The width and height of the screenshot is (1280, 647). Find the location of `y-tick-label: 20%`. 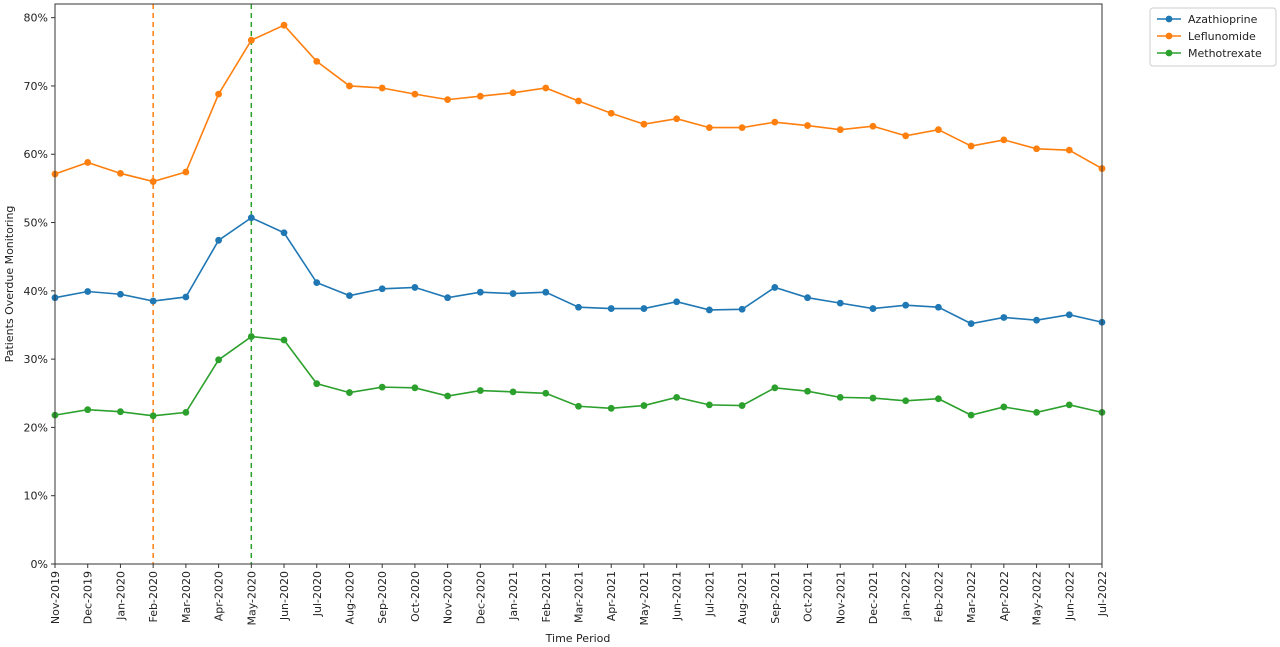

y-tick-label: 20% is located at coordinates (36, 427).